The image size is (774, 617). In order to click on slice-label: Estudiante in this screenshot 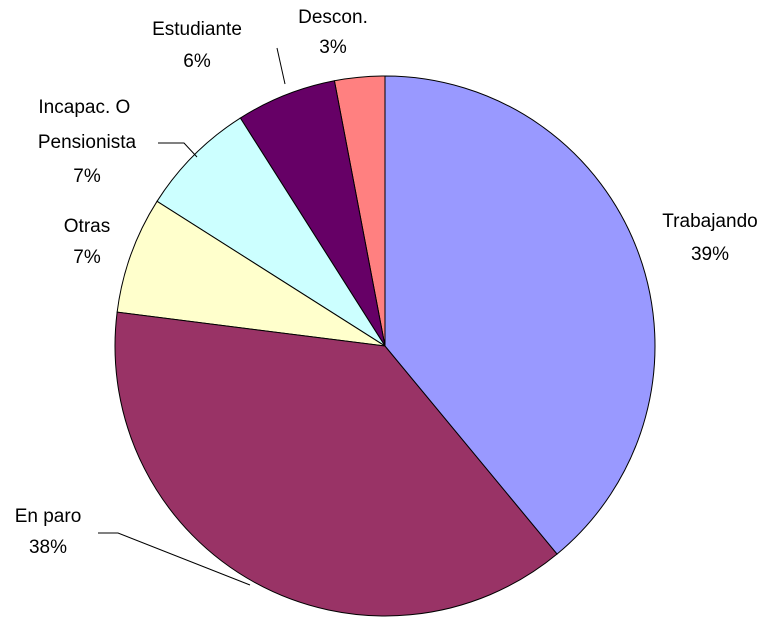, I will do `click(197, 29)`.